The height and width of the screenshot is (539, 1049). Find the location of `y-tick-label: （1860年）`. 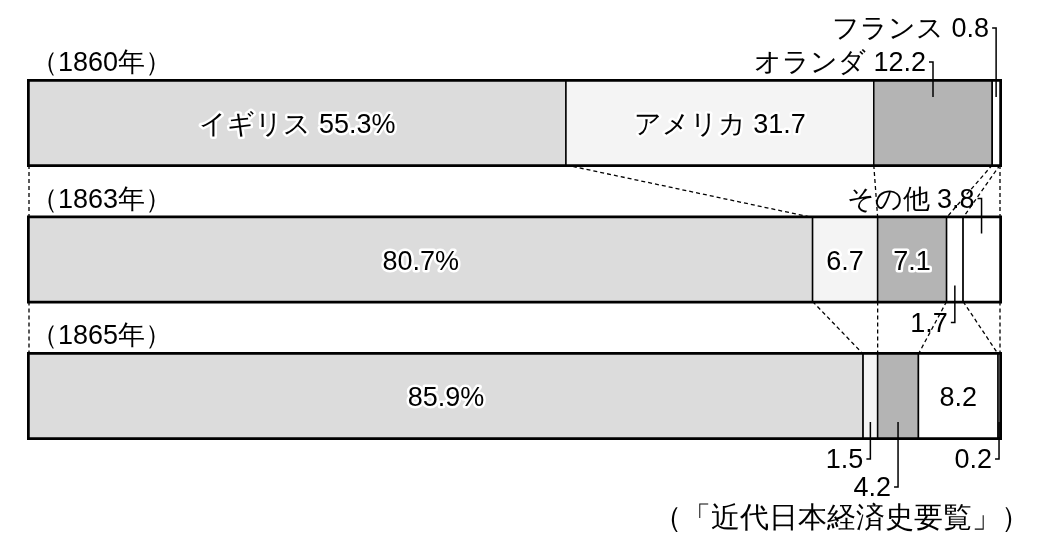

y-tick-label: （1860年） is located at coordinates (102, 62).